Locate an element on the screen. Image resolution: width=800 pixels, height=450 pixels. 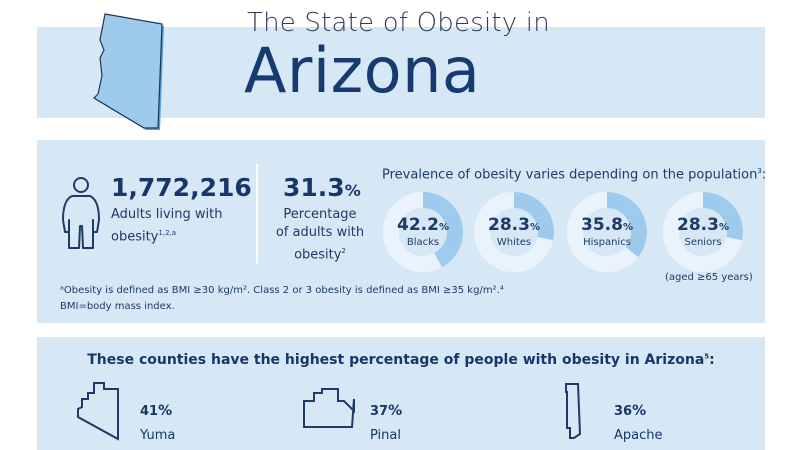
title-line-1: The State of Obesity in is located at coordinates (398, 23).